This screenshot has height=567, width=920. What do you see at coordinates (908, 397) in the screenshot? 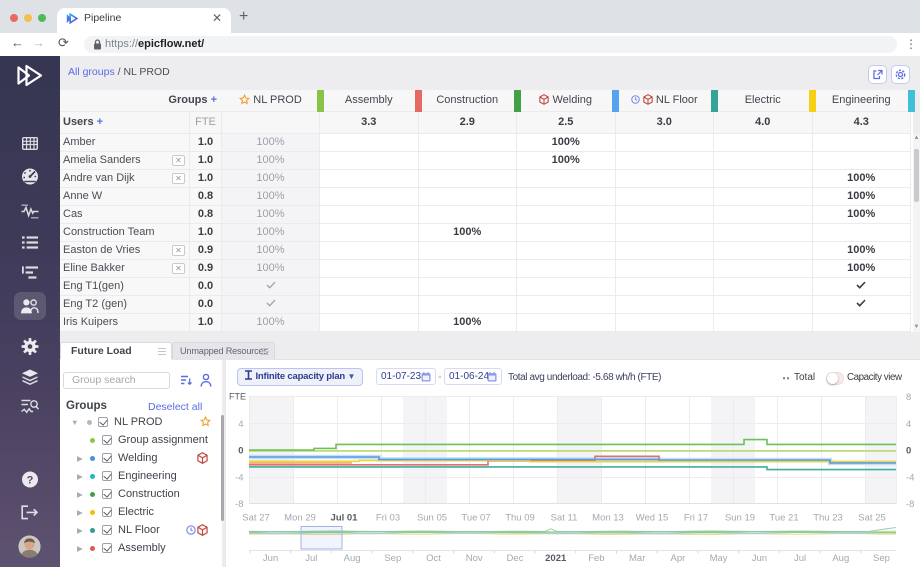
I see `svg-text: 8` at bounding box center [908, 397].